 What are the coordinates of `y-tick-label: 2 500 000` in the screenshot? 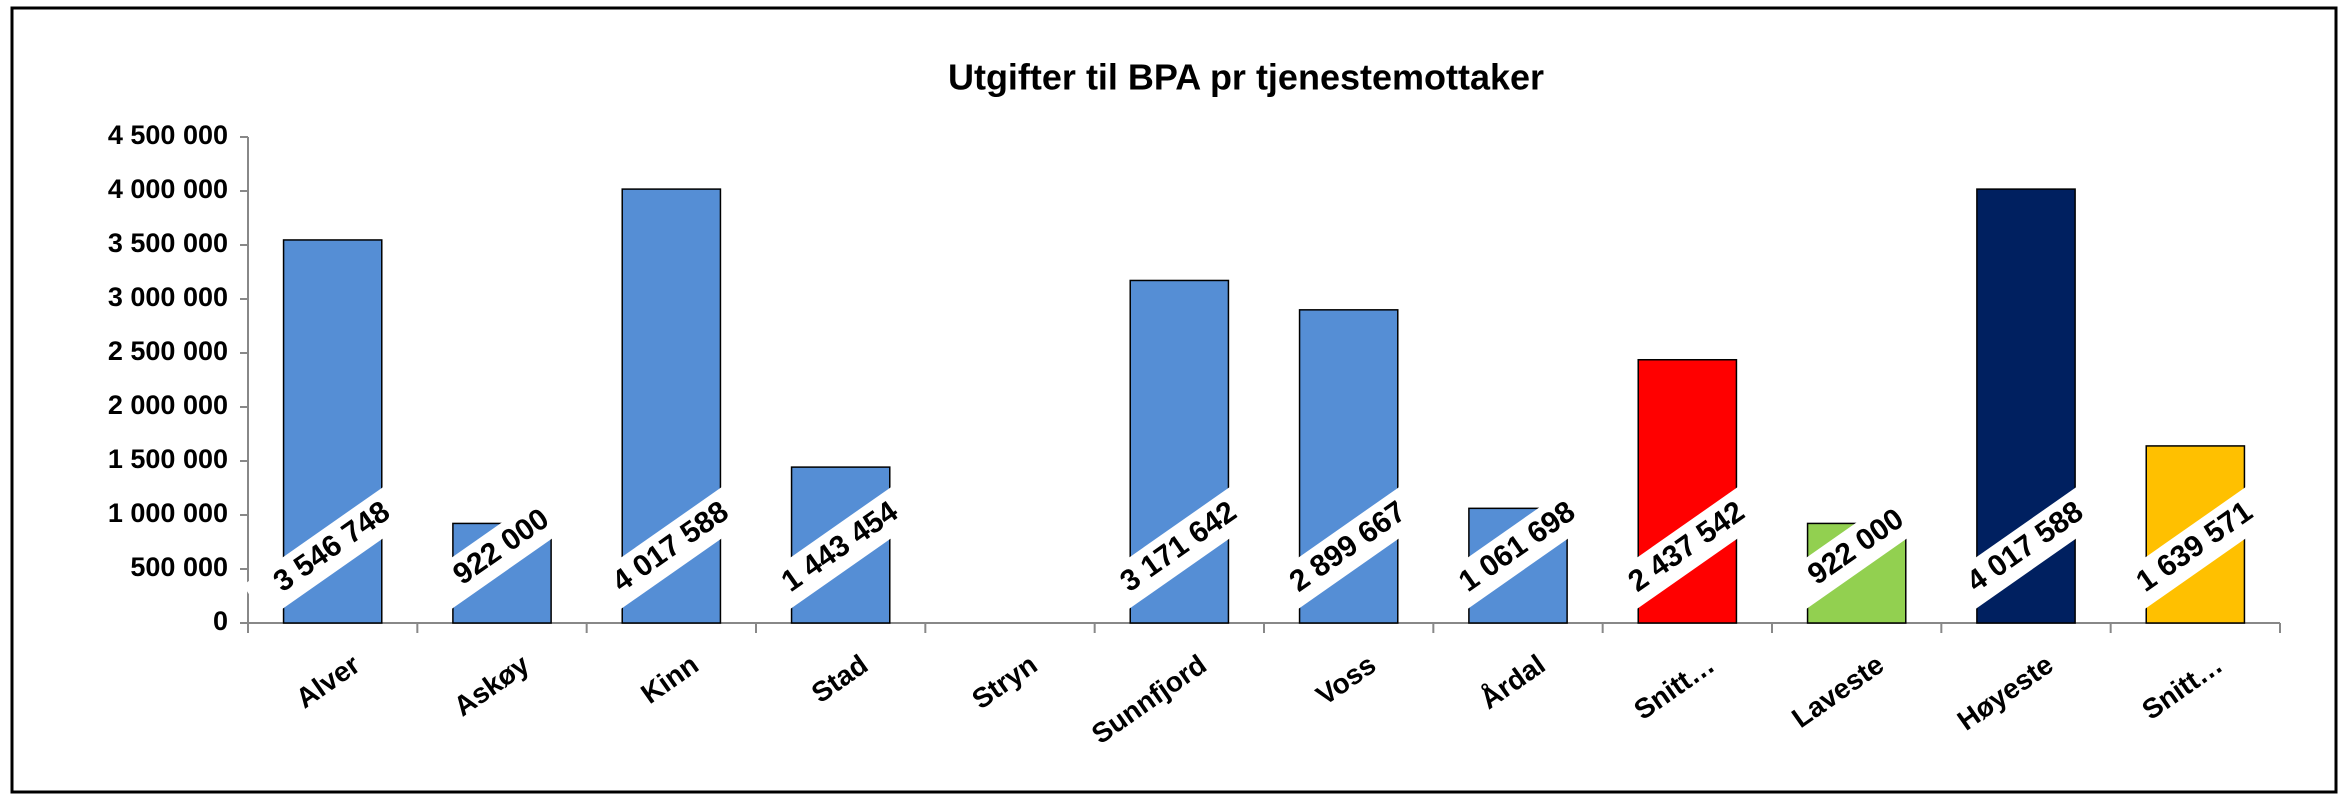 It's located at (168, 351).